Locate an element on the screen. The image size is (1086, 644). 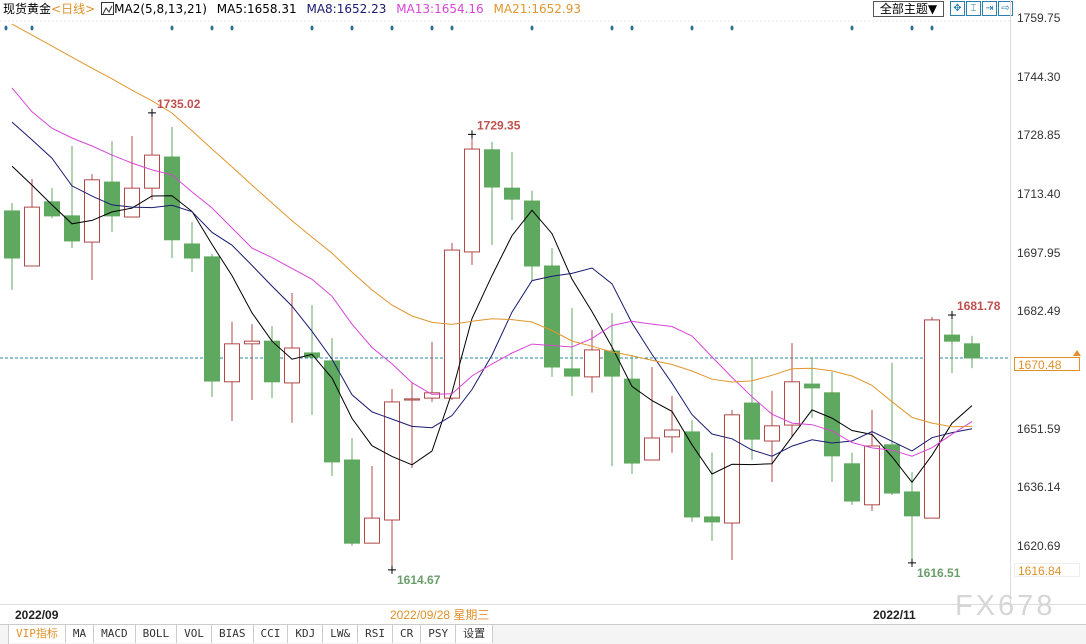
tab-lw: LW& is located at coordinates (341, 634).